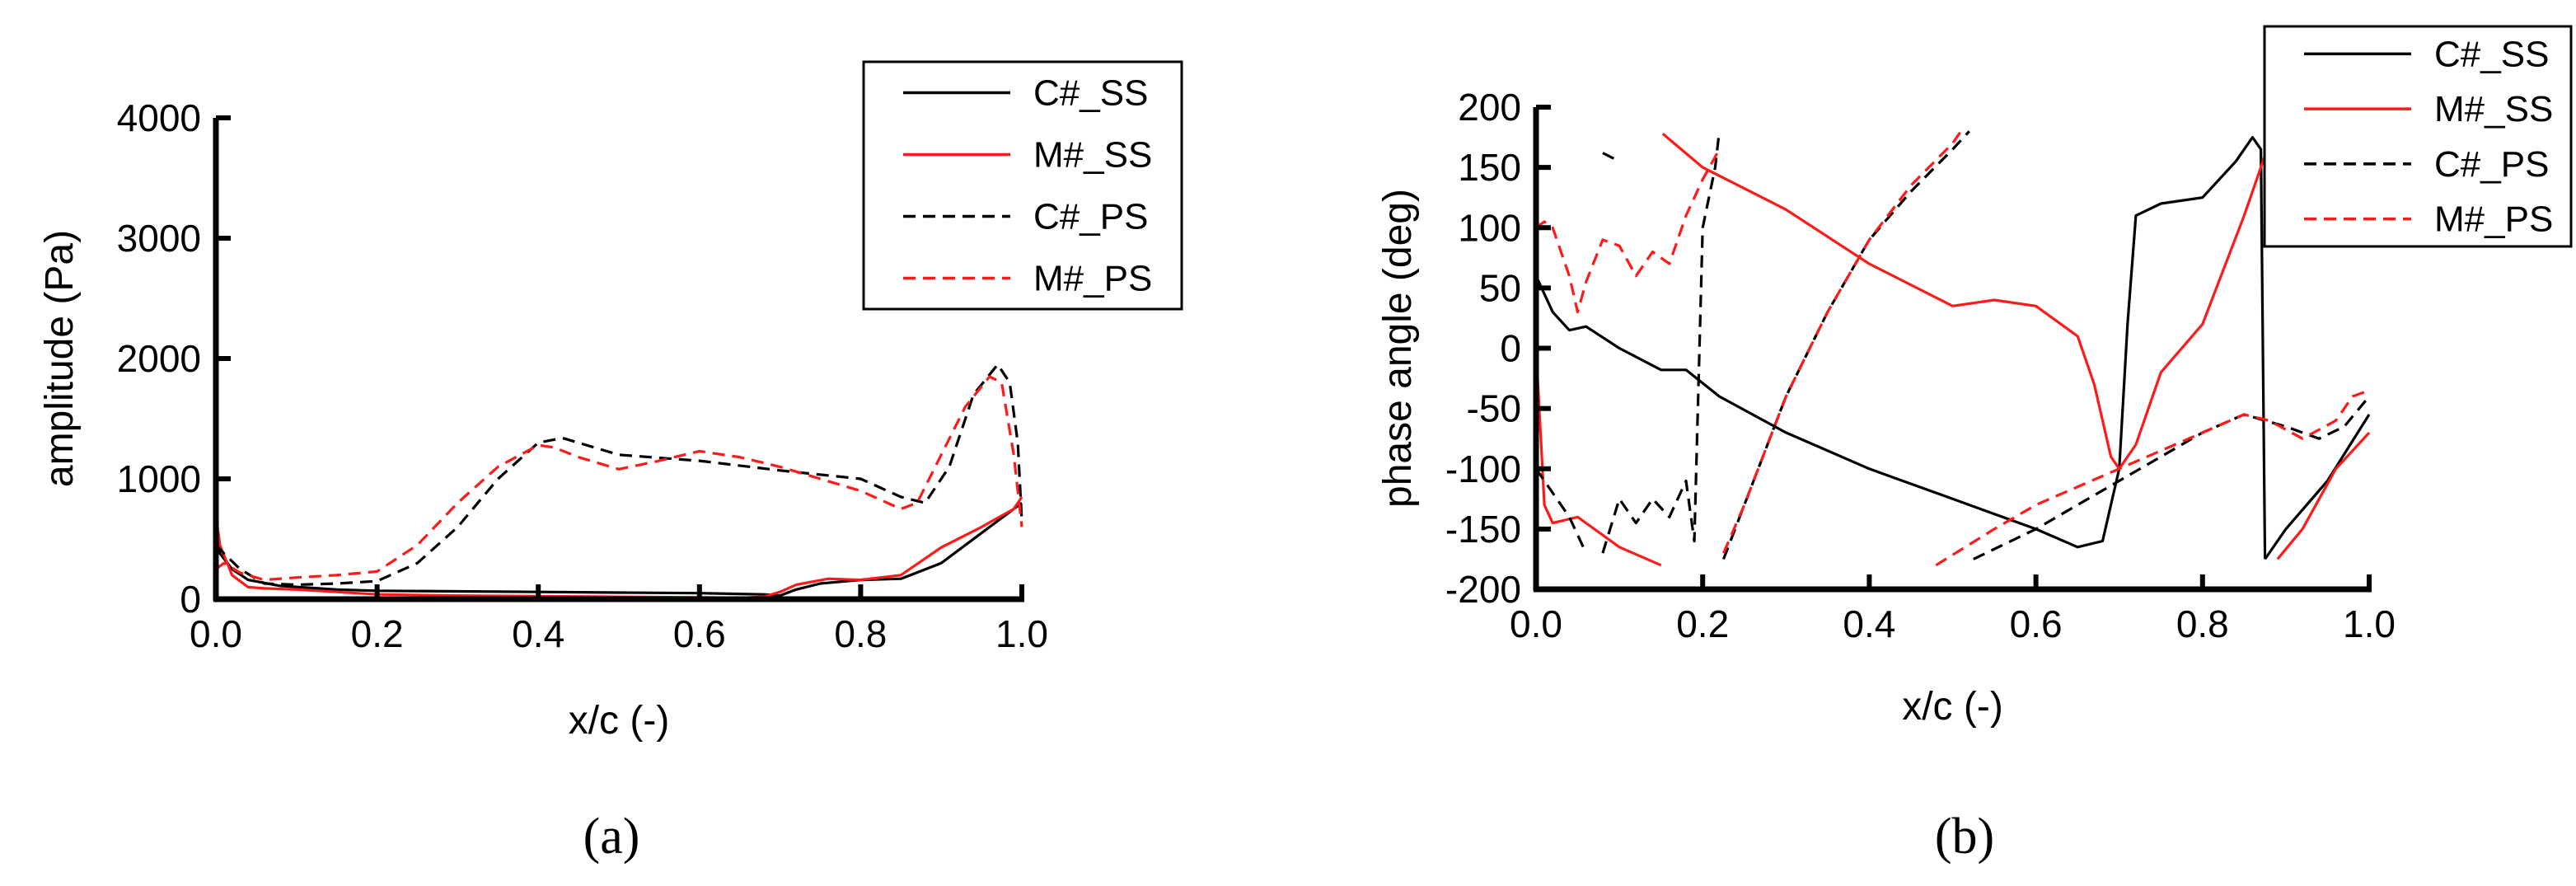 The image size is (2576, 886). I want to click on y-tick-label: -150, so click(1483, 529).